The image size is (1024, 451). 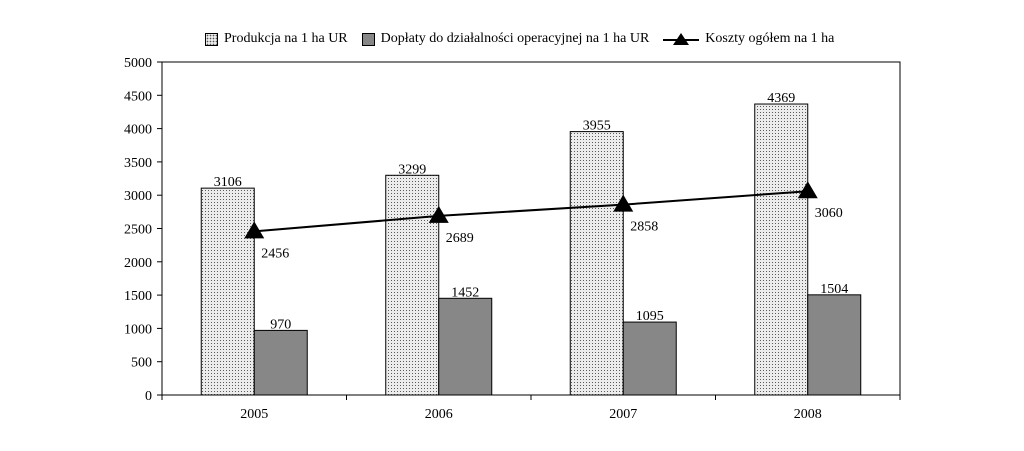 I want to click on x-tick-label: 2007, so click(x=623, y=414).